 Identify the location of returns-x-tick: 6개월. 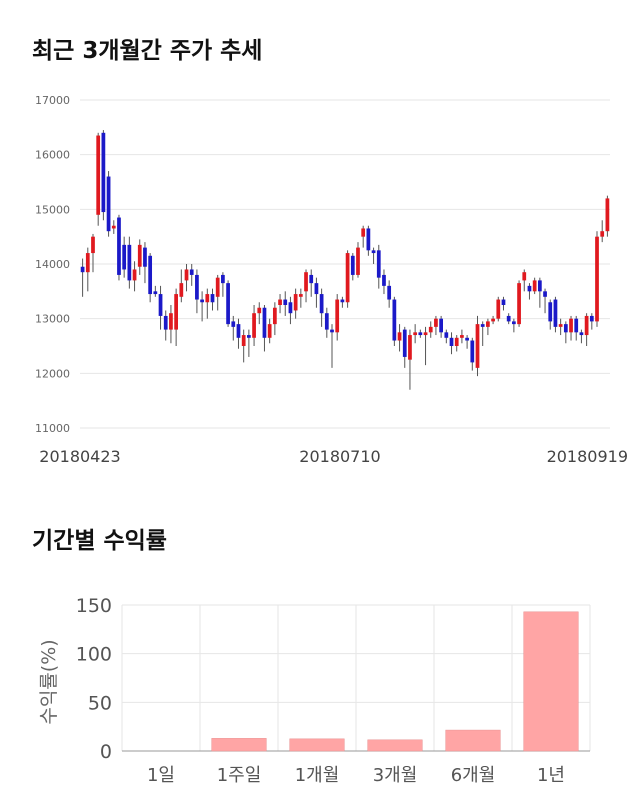
(473, 775).